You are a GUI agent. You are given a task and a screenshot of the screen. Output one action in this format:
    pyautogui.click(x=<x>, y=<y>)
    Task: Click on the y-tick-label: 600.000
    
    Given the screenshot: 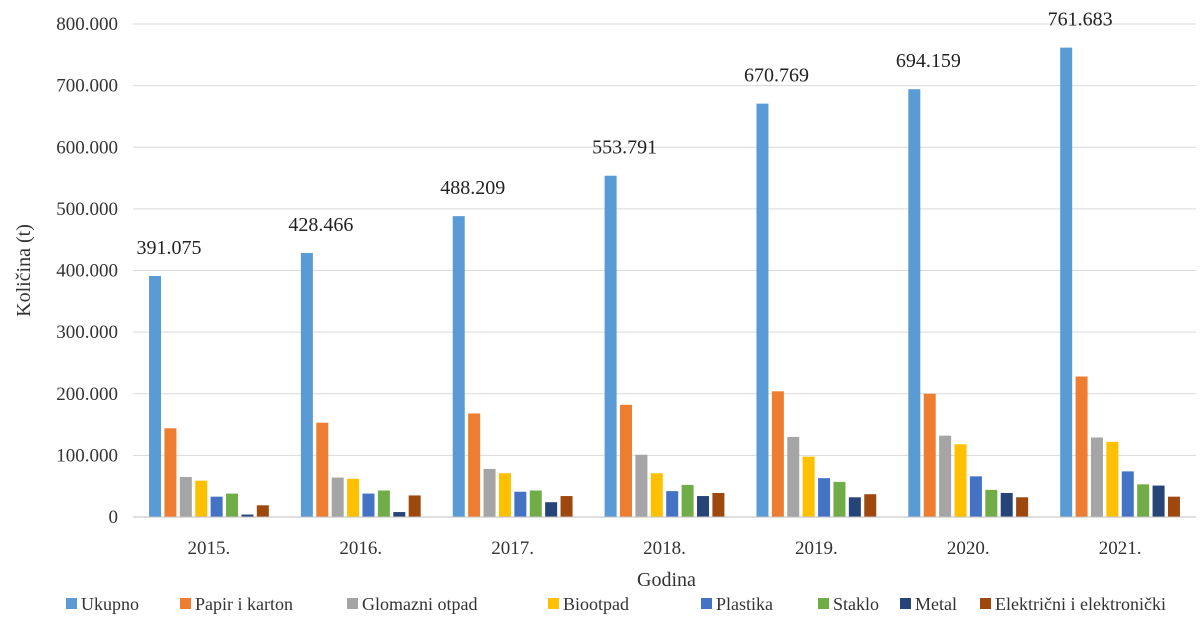 What is the action you would take?
    pyautogui.click(x=87, y=147)
    